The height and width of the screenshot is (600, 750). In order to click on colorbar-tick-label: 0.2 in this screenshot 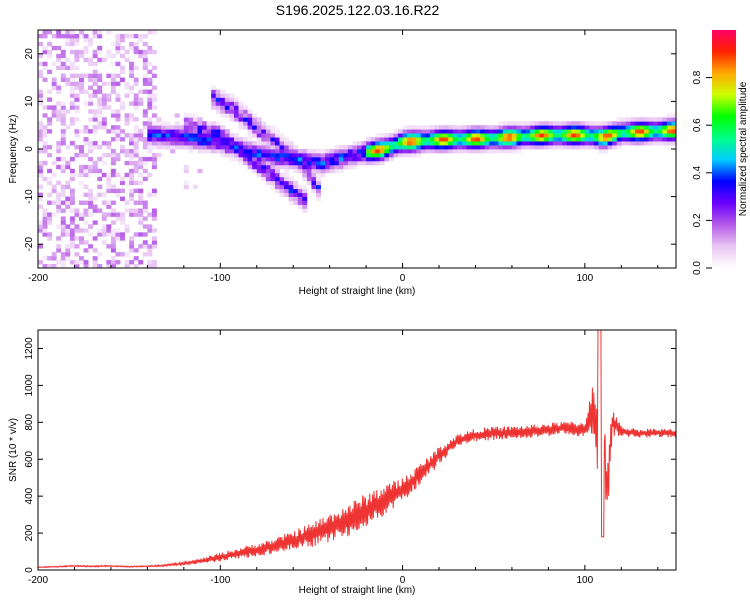, I will do `click(697, 220)`.